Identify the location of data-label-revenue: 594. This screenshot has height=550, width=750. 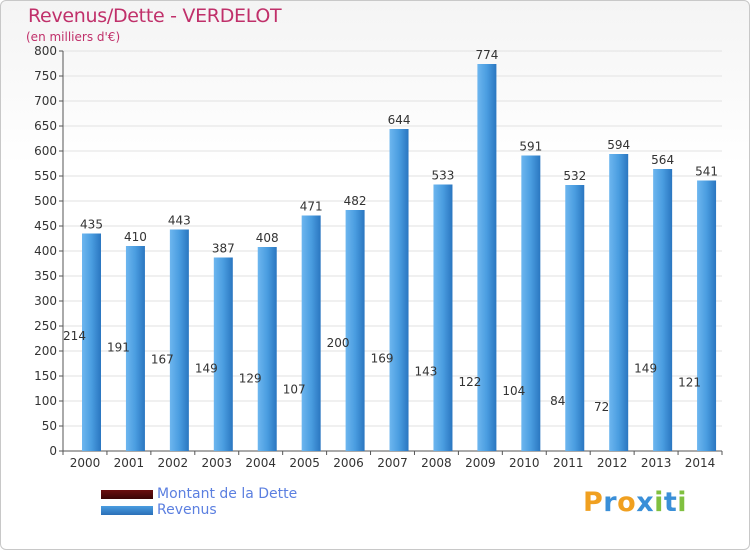
(618, 145).